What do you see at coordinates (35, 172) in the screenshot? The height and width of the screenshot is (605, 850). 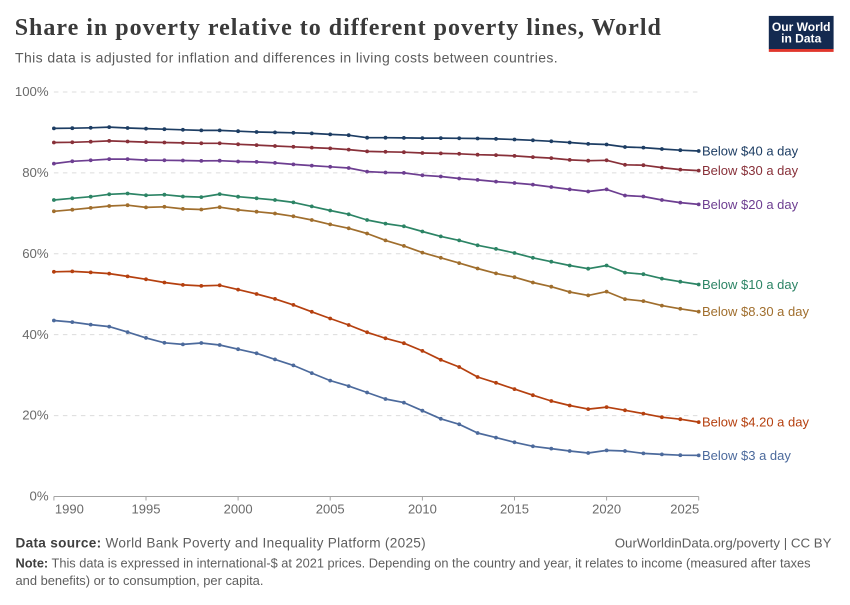 I see `svg-text: 80%` at bounding box center [35, 172].